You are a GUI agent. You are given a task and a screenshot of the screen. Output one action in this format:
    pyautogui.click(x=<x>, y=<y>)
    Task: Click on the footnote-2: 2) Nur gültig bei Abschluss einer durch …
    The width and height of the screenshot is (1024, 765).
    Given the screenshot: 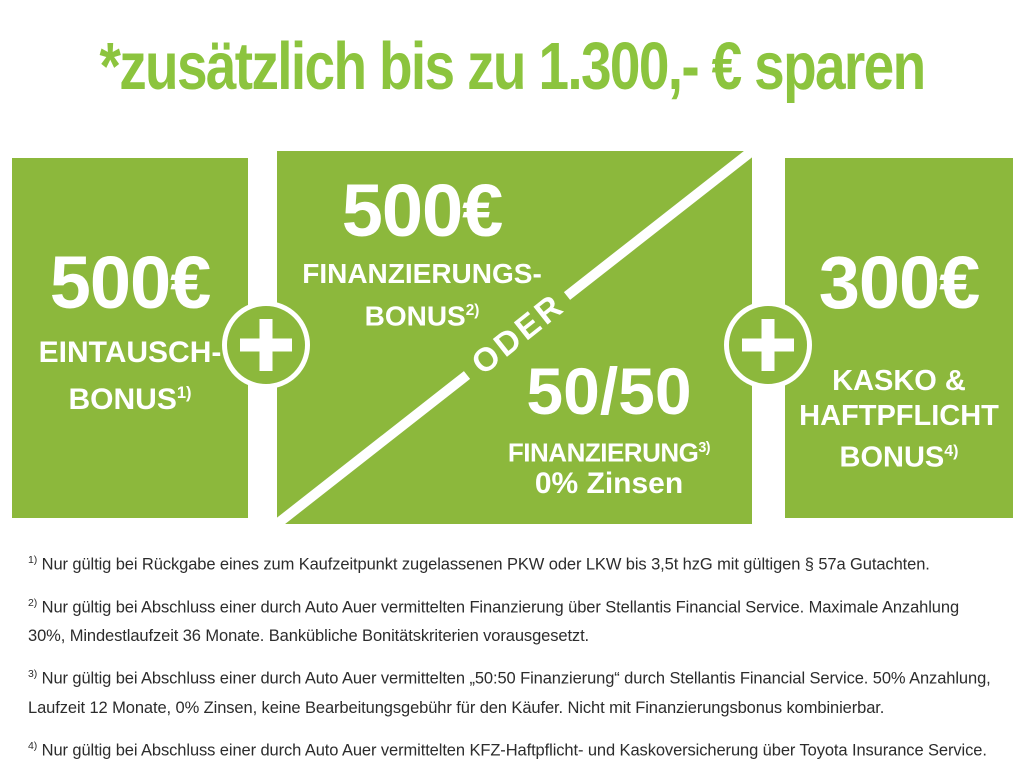 What is the action you would take?
    pyautogui.click(x=512, y=620)
    